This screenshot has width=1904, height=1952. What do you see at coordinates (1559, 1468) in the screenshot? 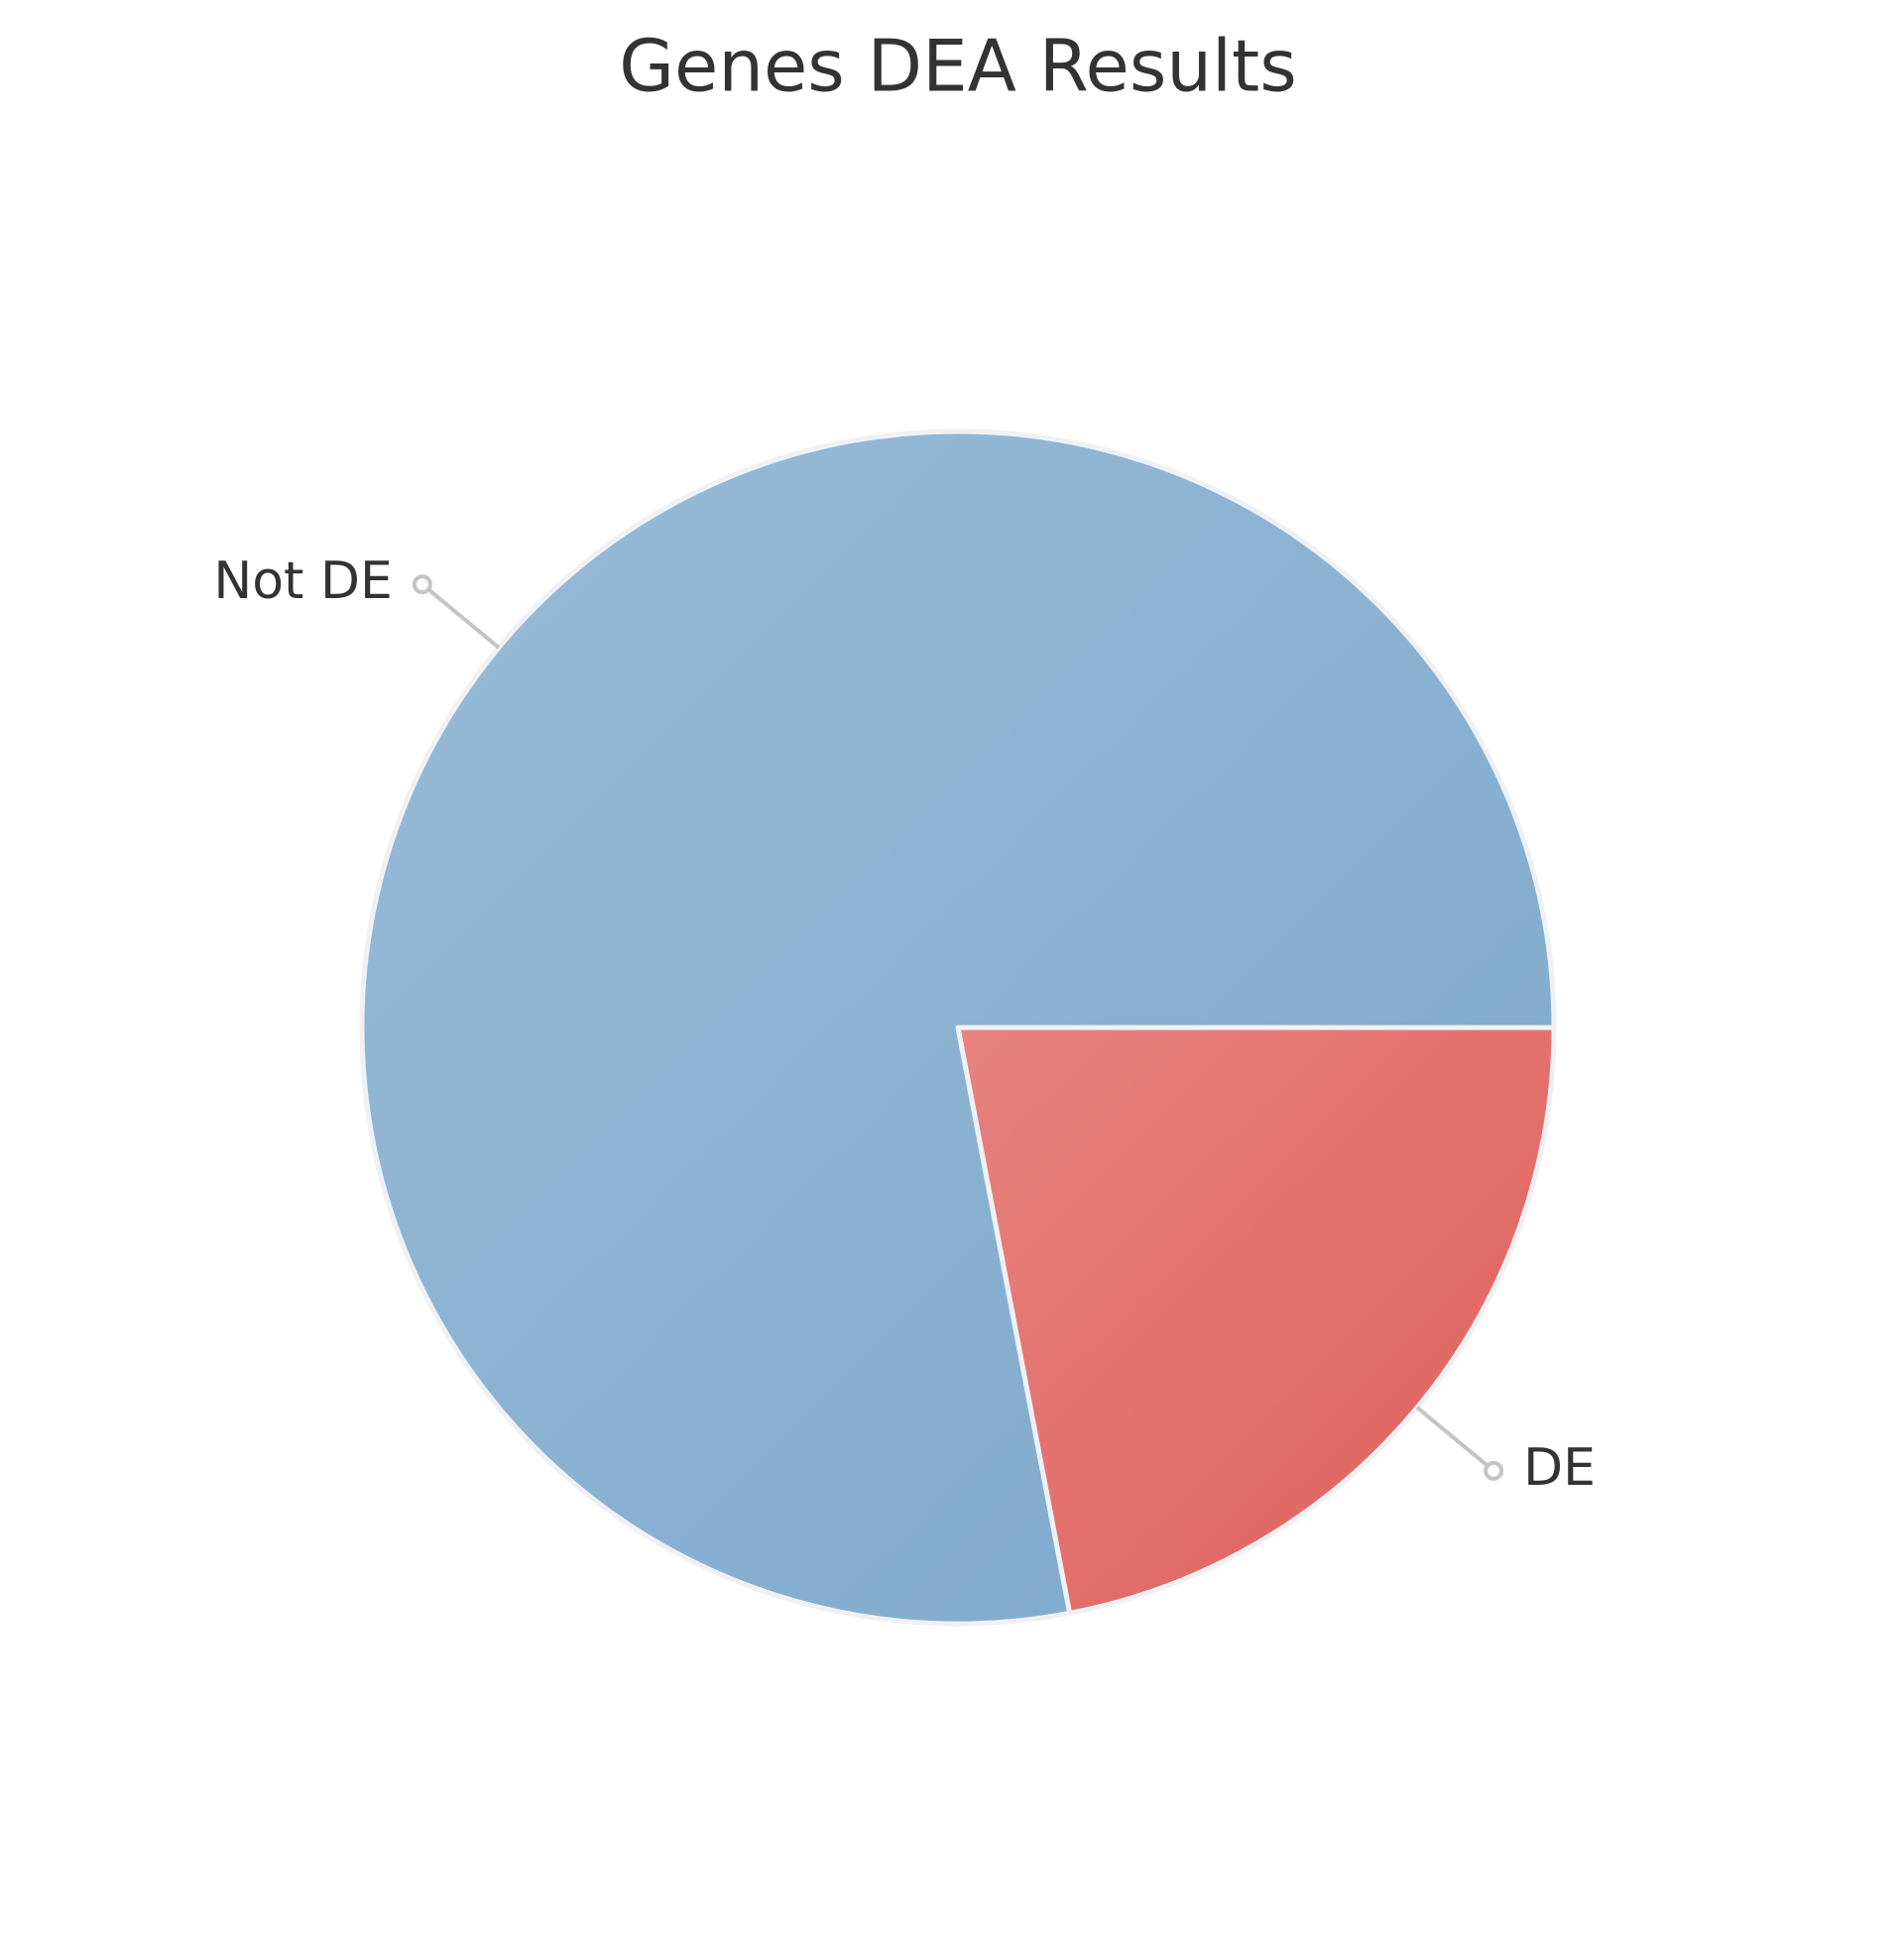
I see `slice-label: DE` at bounding box center [1559, 1468].